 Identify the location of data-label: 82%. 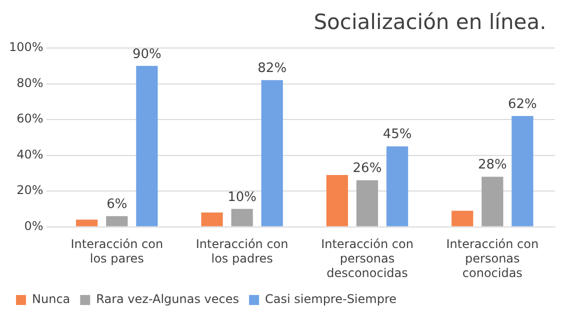
(272, 68).